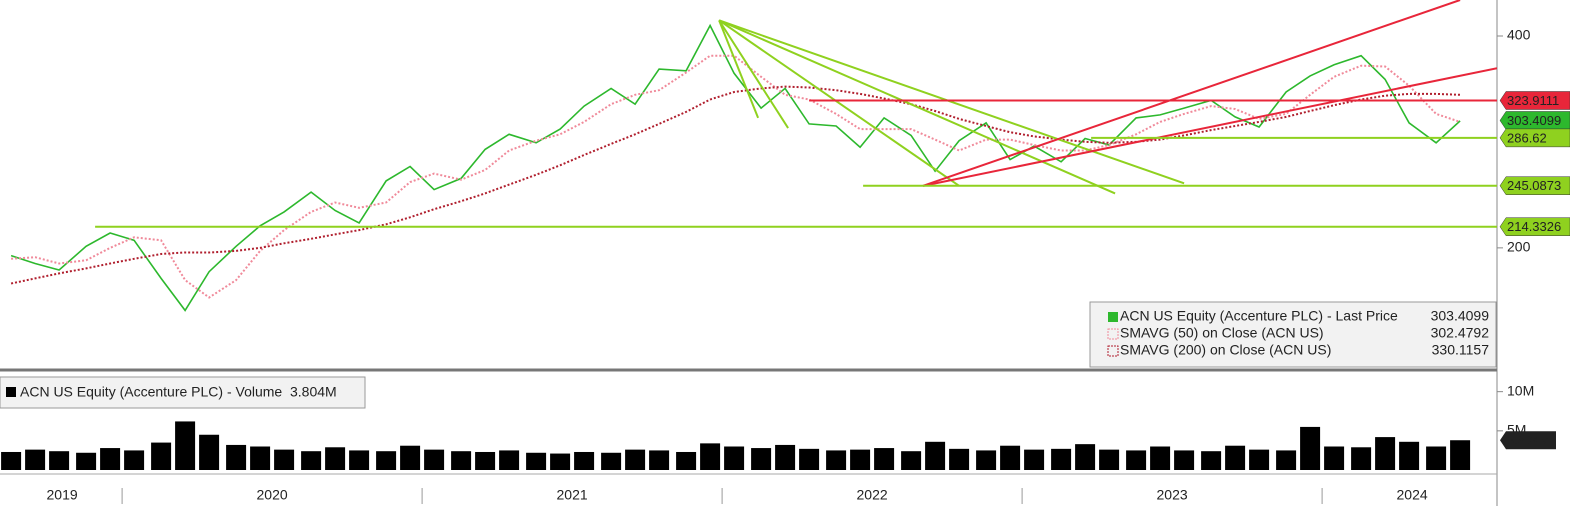 This screenshot has height=506, width=1570. Describe the element at coordinates (1412, 495) in the screenshot. I see `x-tick-label: 2024` at that location.